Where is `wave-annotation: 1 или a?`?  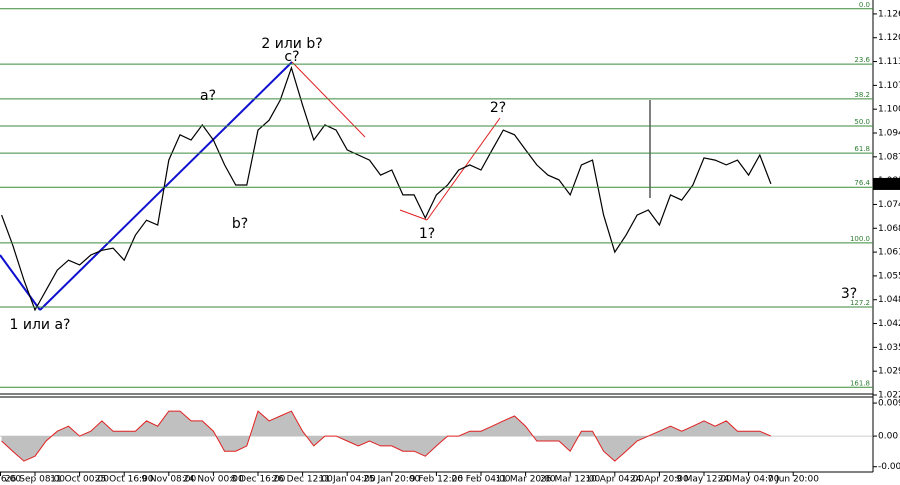 wave-annotation: 1 или a? is located at coordinates (40, 325).